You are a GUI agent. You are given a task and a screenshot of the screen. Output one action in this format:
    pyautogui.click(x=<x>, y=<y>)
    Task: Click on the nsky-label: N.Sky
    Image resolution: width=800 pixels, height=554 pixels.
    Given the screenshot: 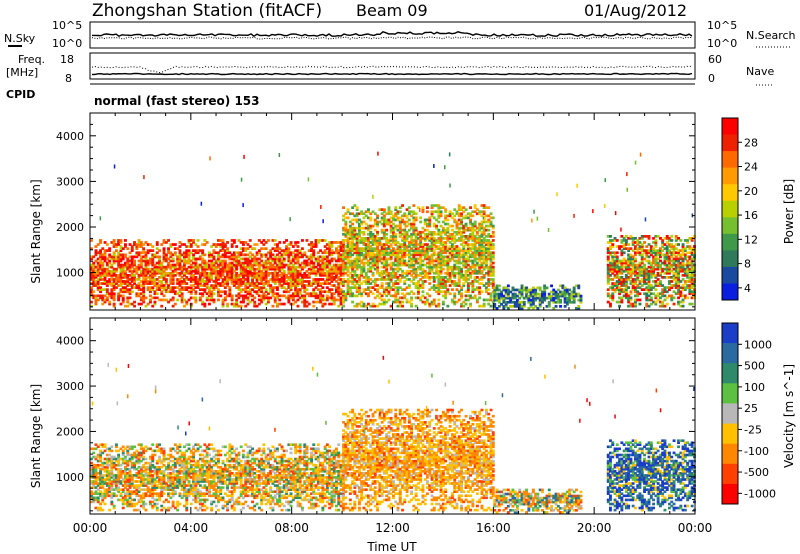 What is the action you would take?
    pyautogui.click(x=20, y=38)
    